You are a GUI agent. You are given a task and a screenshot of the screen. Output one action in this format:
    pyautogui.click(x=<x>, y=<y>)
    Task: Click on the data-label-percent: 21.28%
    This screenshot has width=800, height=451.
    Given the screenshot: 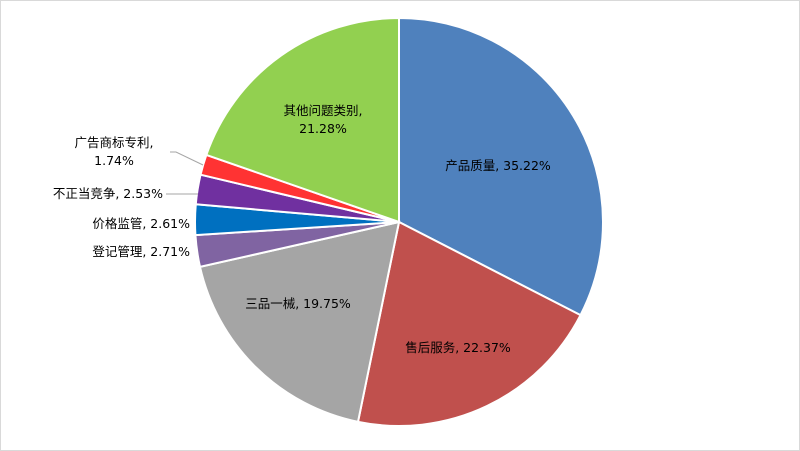 What is the action you would take?
    pyautogui.click(x=323, y=128)
    